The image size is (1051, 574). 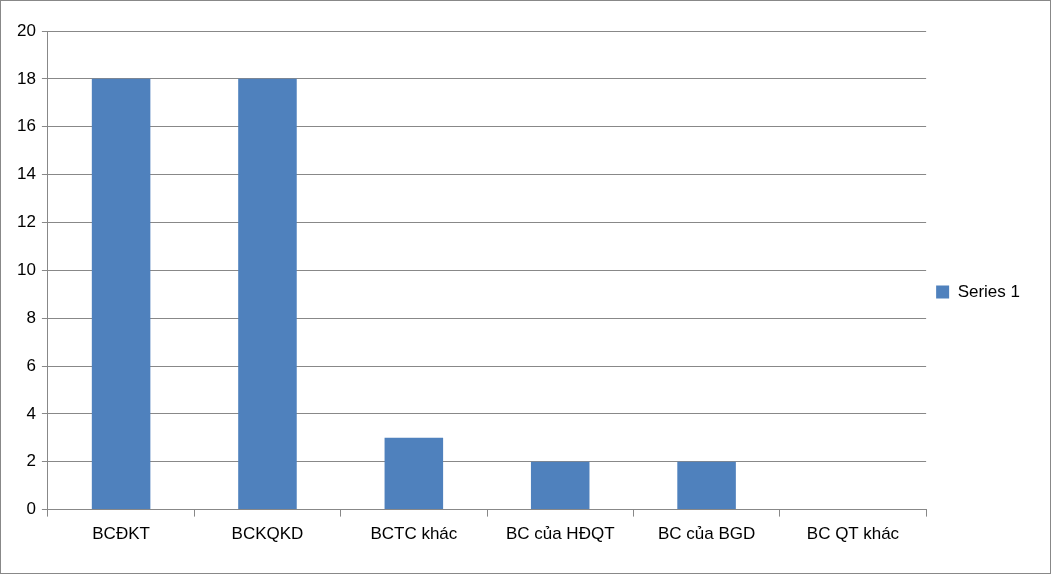 What do you see at coordinates (31, 509) in the screenshot?
I see `y-tick-label: 0` at bounding box center [31, 509].